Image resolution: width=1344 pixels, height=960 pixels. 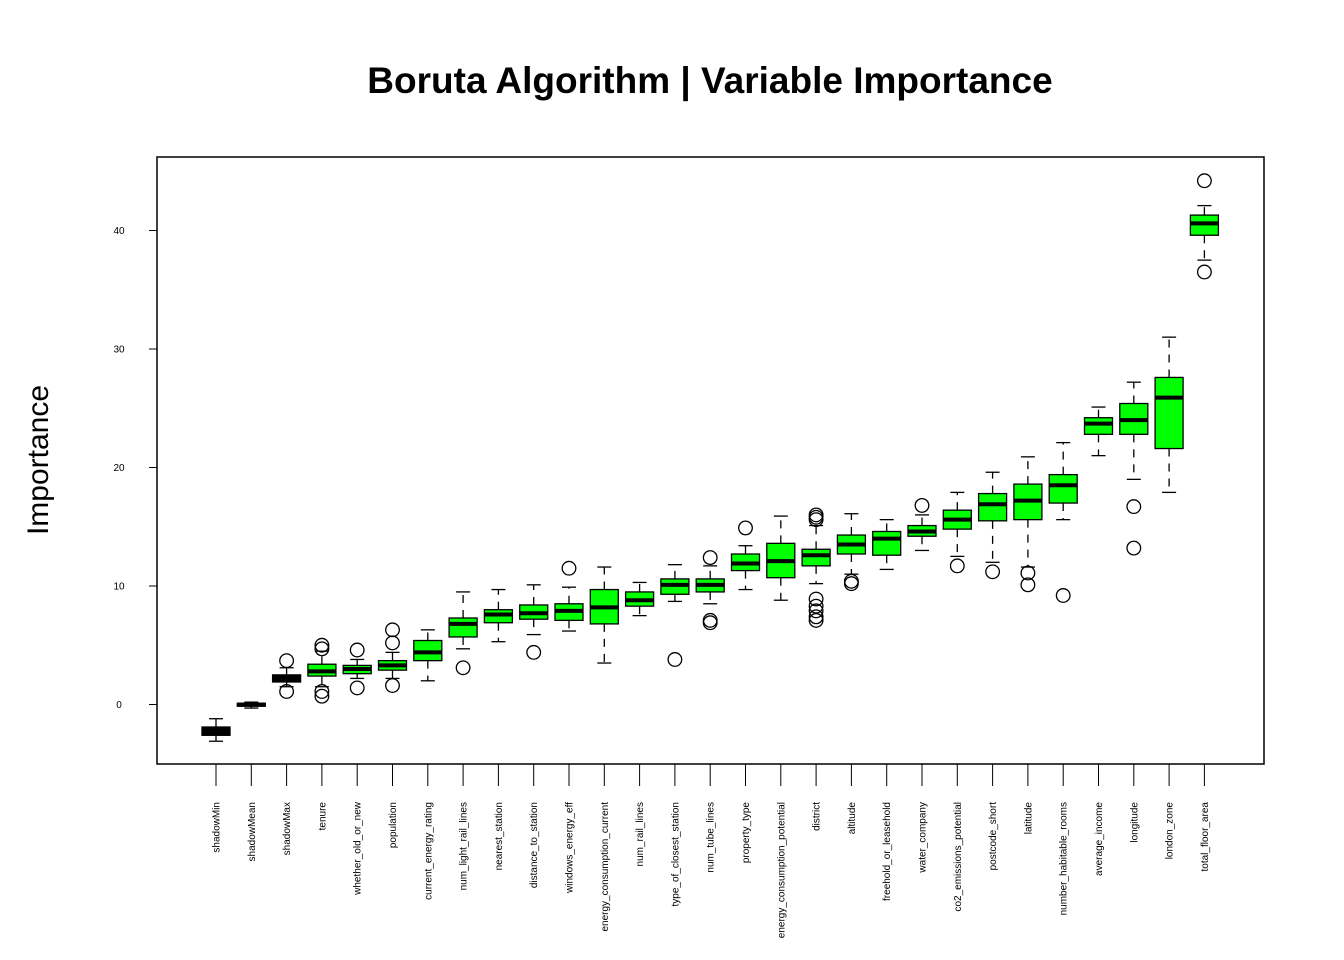 I want to click on box-energy-consumption-potential, so click(x=781, y=558).